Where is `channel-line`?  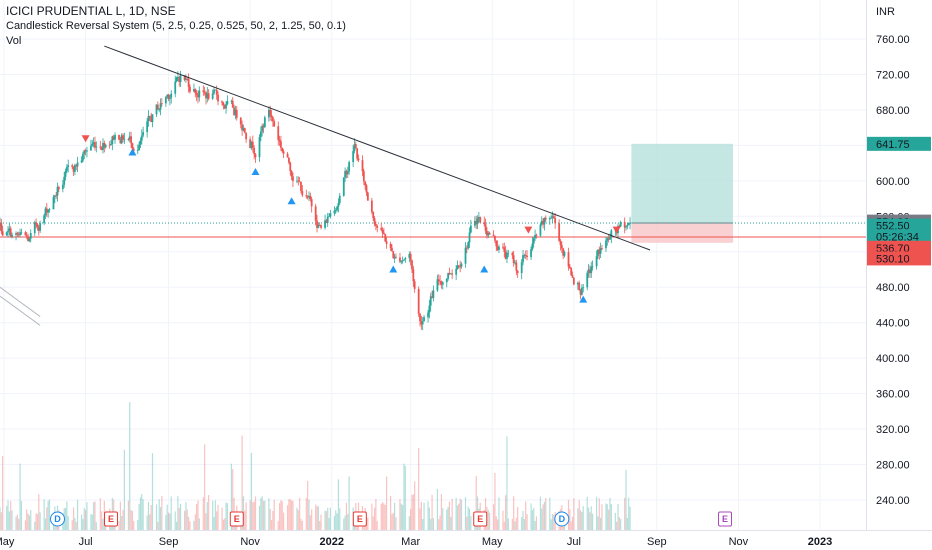 channel-line is located at coordinates (20, 310).